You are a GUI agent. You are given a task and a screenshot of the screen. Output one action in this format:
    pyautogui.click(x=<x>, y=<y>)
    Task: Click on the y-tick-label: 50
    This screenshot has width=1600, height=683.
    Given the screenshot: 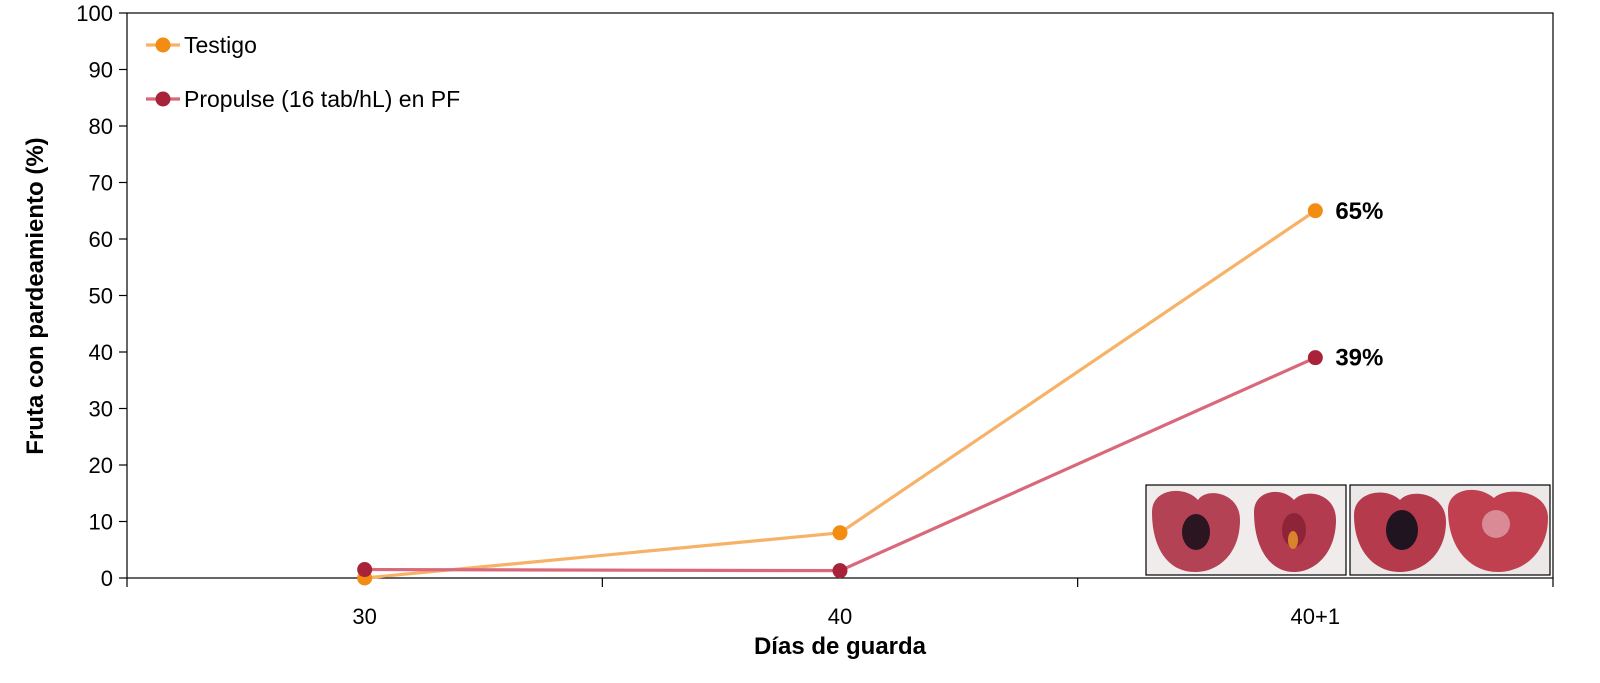 What is the action you would take?
    pyautogui.click(x=101, y=296)
    